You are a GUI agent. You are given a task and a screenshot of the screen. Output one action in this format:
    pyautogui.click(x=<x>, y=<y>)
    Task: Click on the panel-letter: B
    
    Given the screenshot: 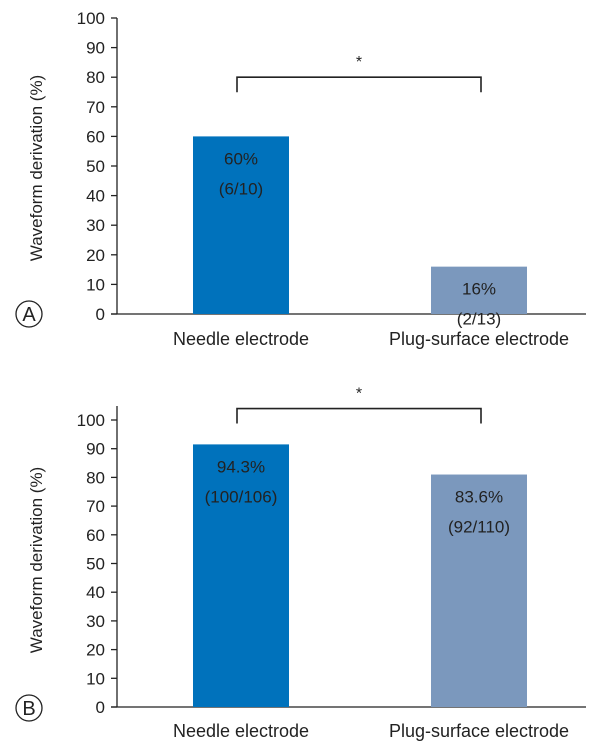 What is the action you would take?
    pyautogui.click(x=28, y=709)
    